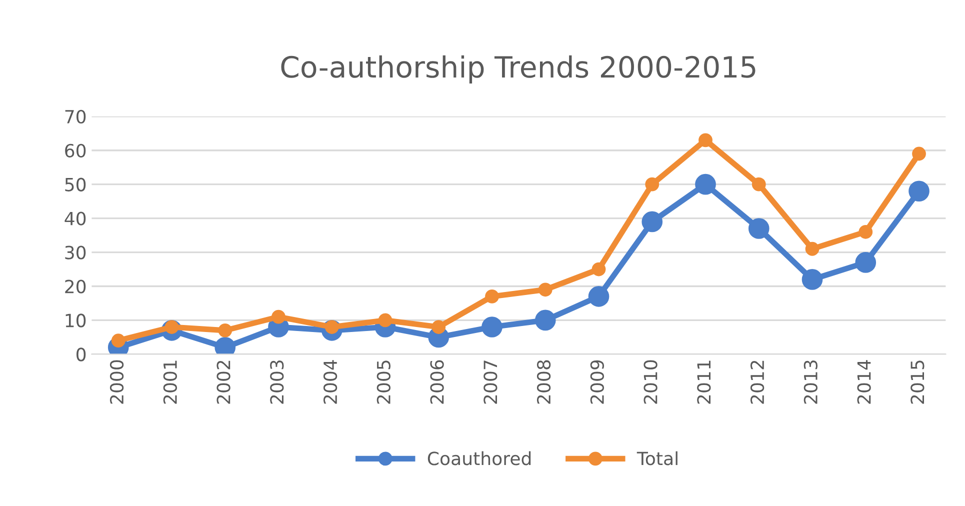  I want to click on x-tick-label: 2004, so click(330, 382).